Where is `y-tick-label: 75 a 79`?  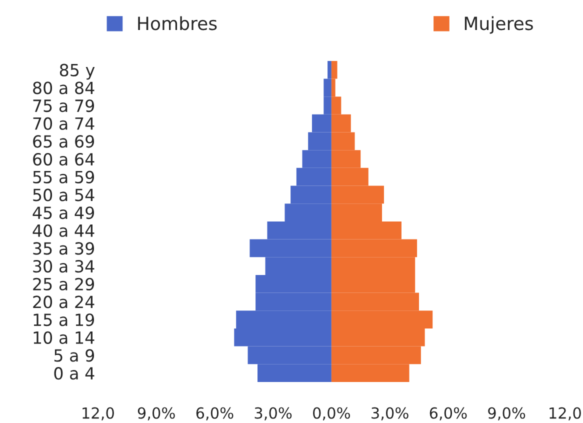 y-tick-label: 75 a 79 is located at coordinates (63, 105).